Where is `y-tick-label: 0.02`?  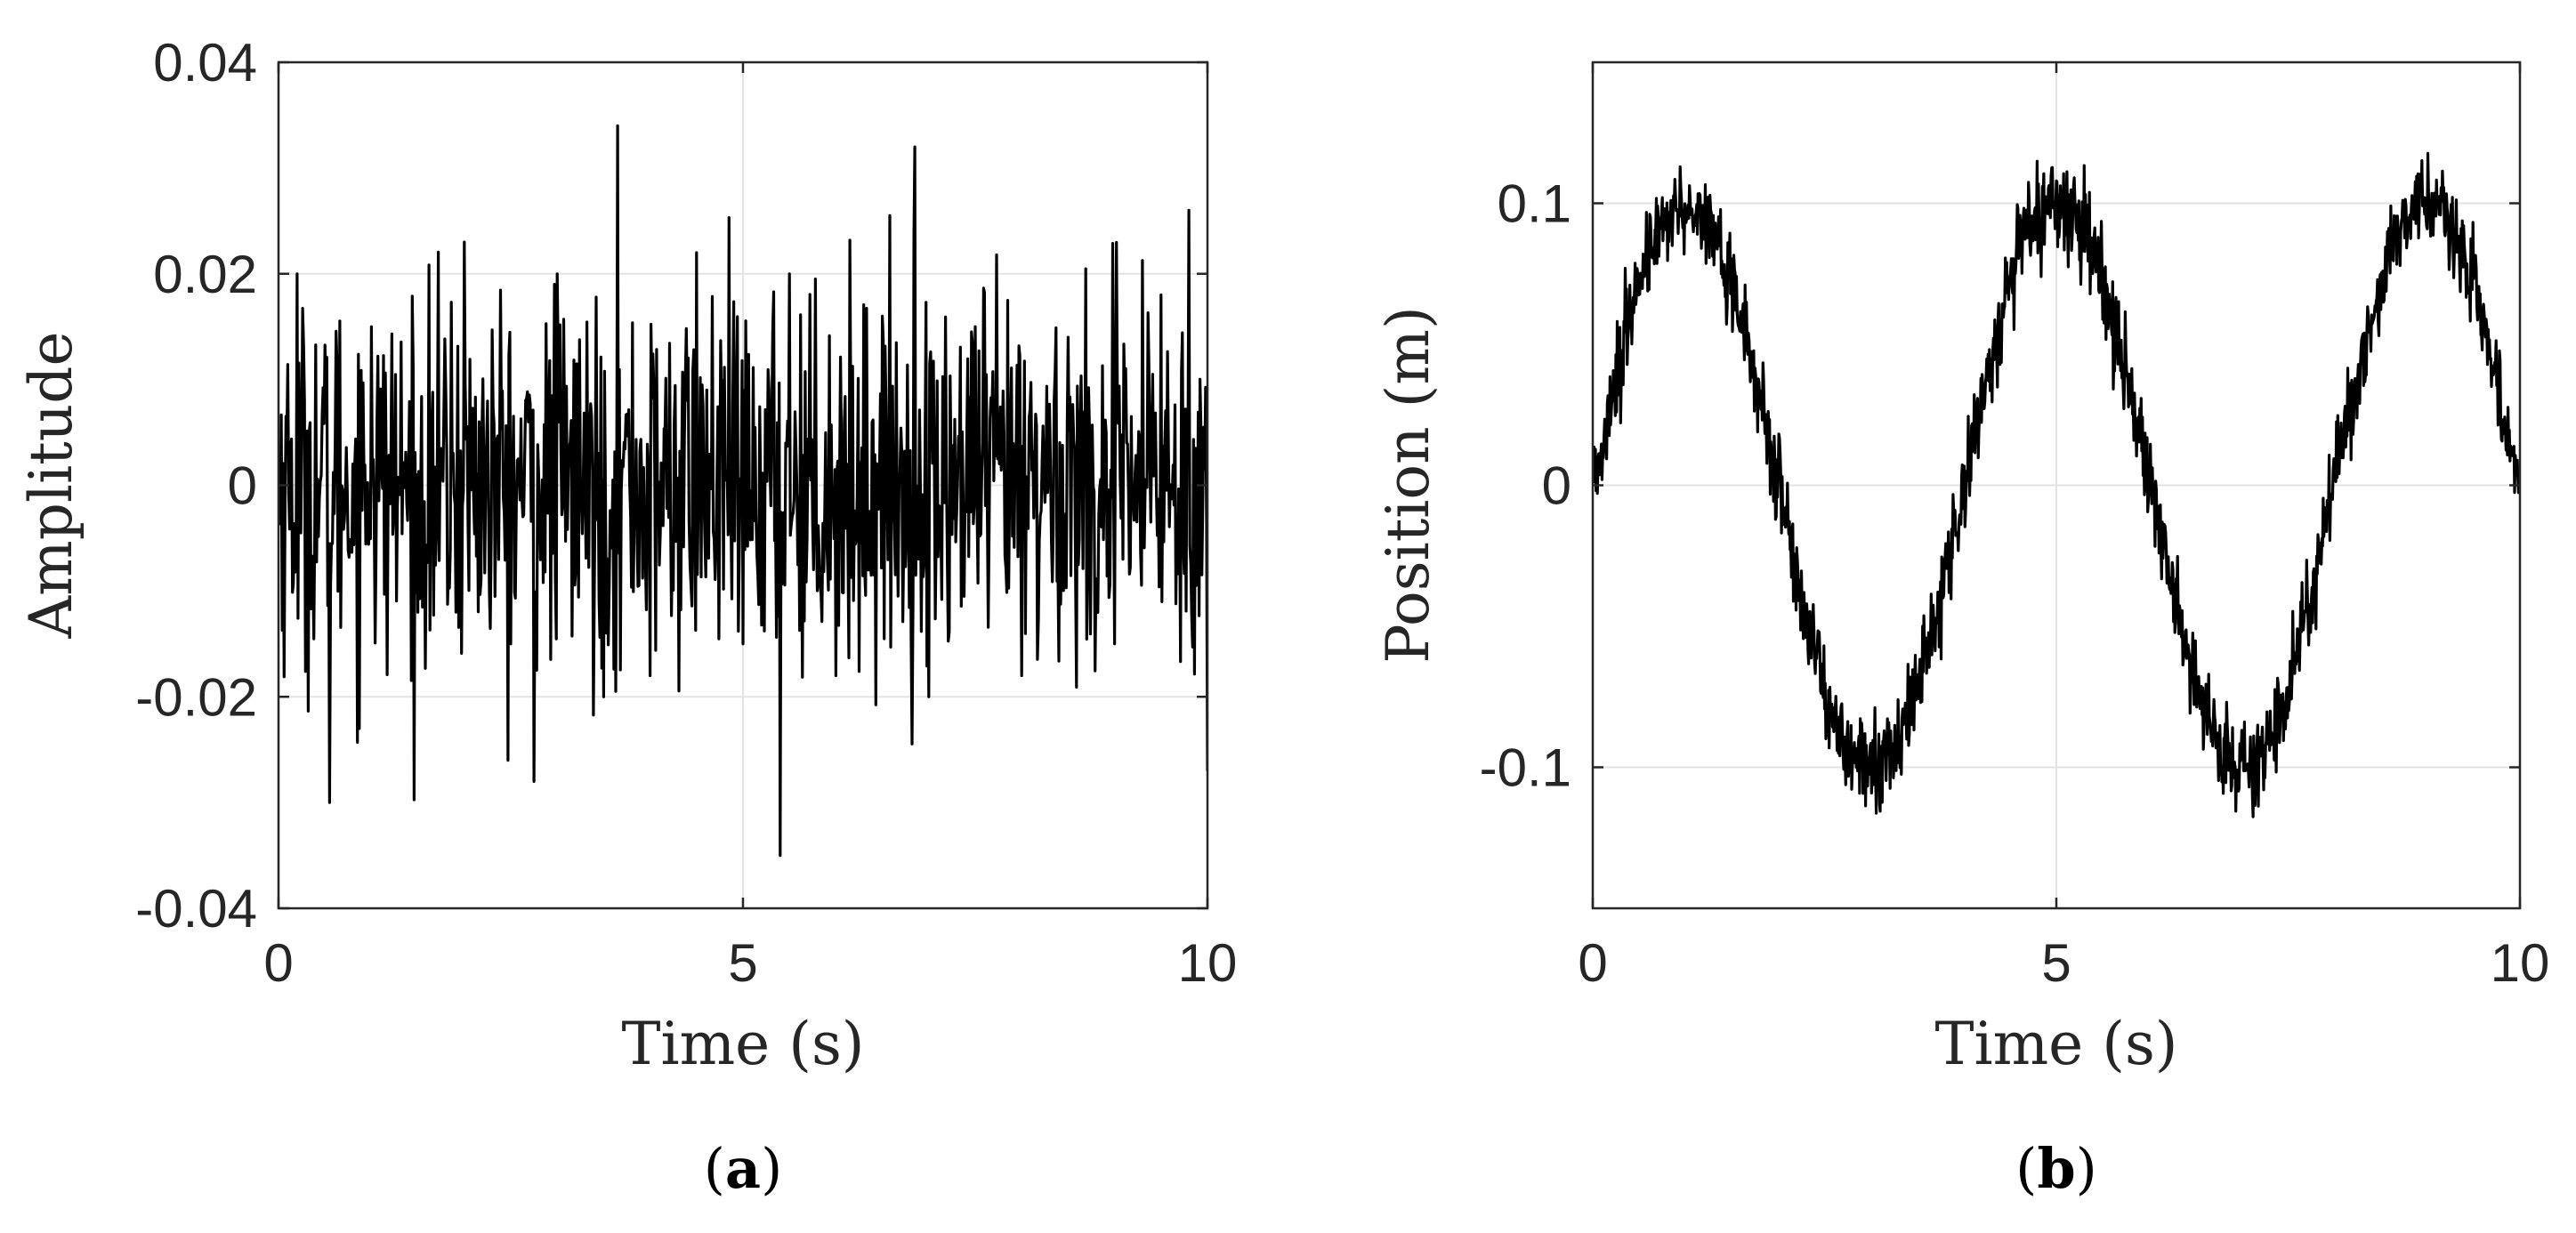 y-tick-label: 0.02 is located at coordinates (205, 274).